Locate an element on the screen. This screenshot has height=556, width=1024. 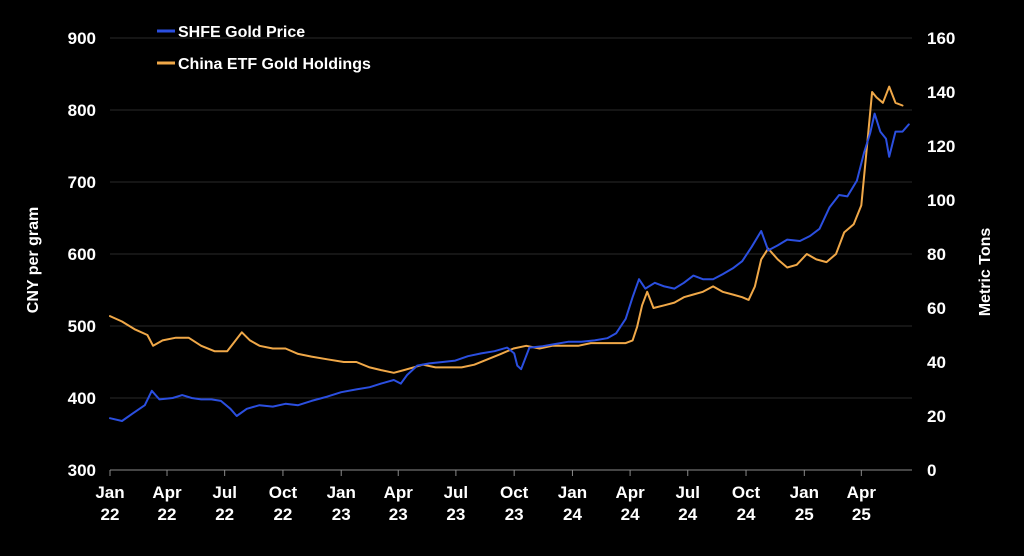
right-y-tick-label: 80 is located at coordinates (936, 254).